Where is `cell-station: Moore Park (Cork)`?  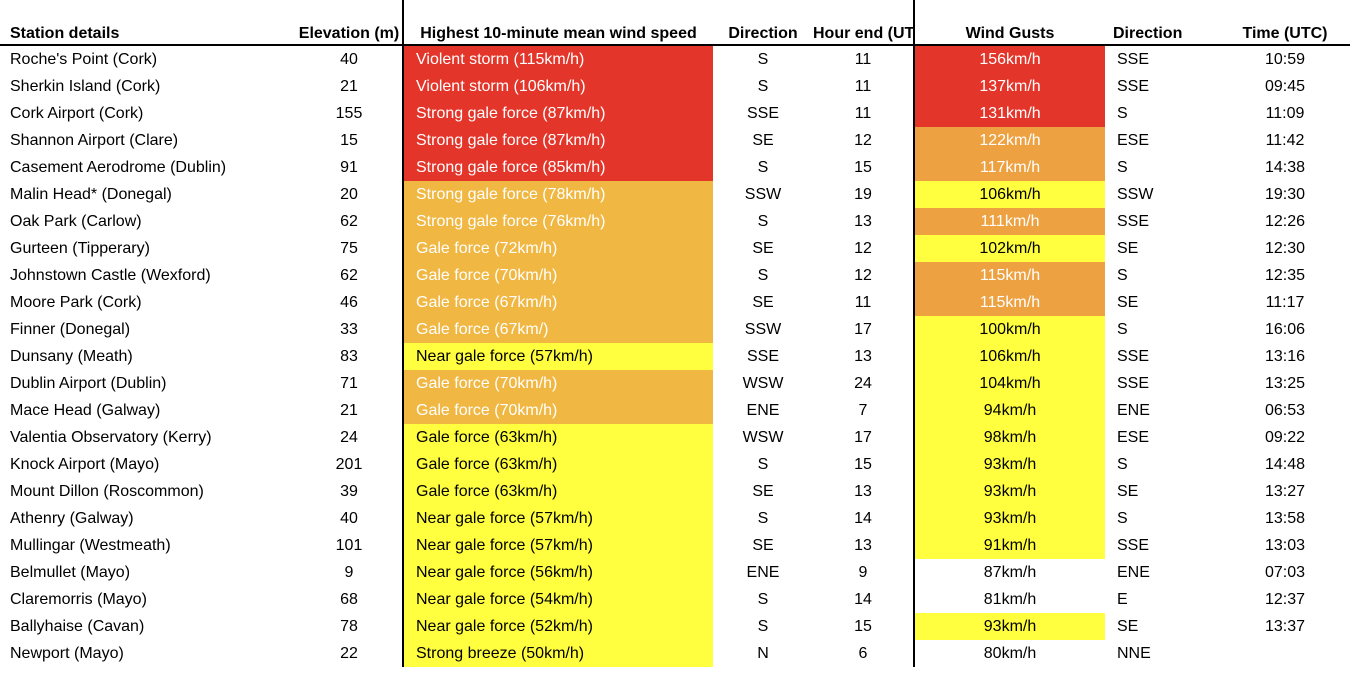
cell-station: Moore Park (Cork) is located at coordinates (76, 302).